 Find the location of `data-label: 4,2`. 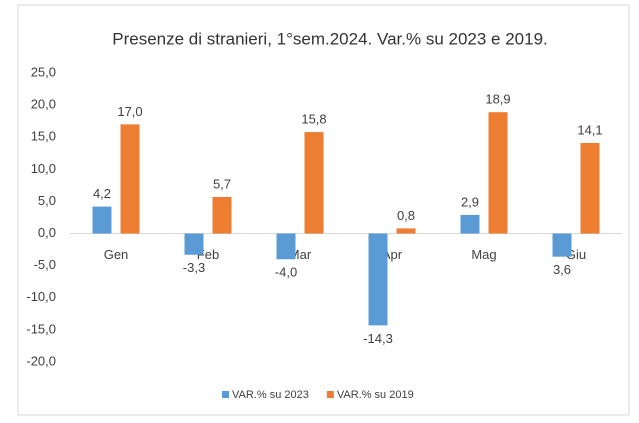

data-label: 4,2 is located at coordinates (102, 193).